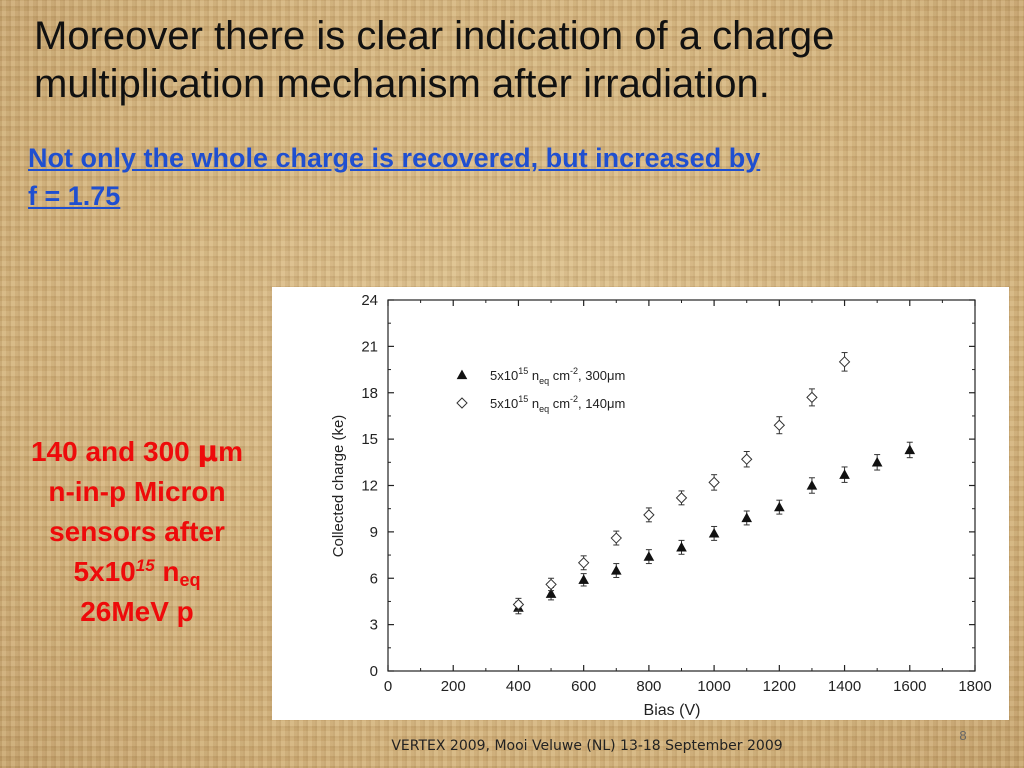  Describe the element at coordinates (369, 486) in the screenshot. I see `y-tick-label: 12` at that location.